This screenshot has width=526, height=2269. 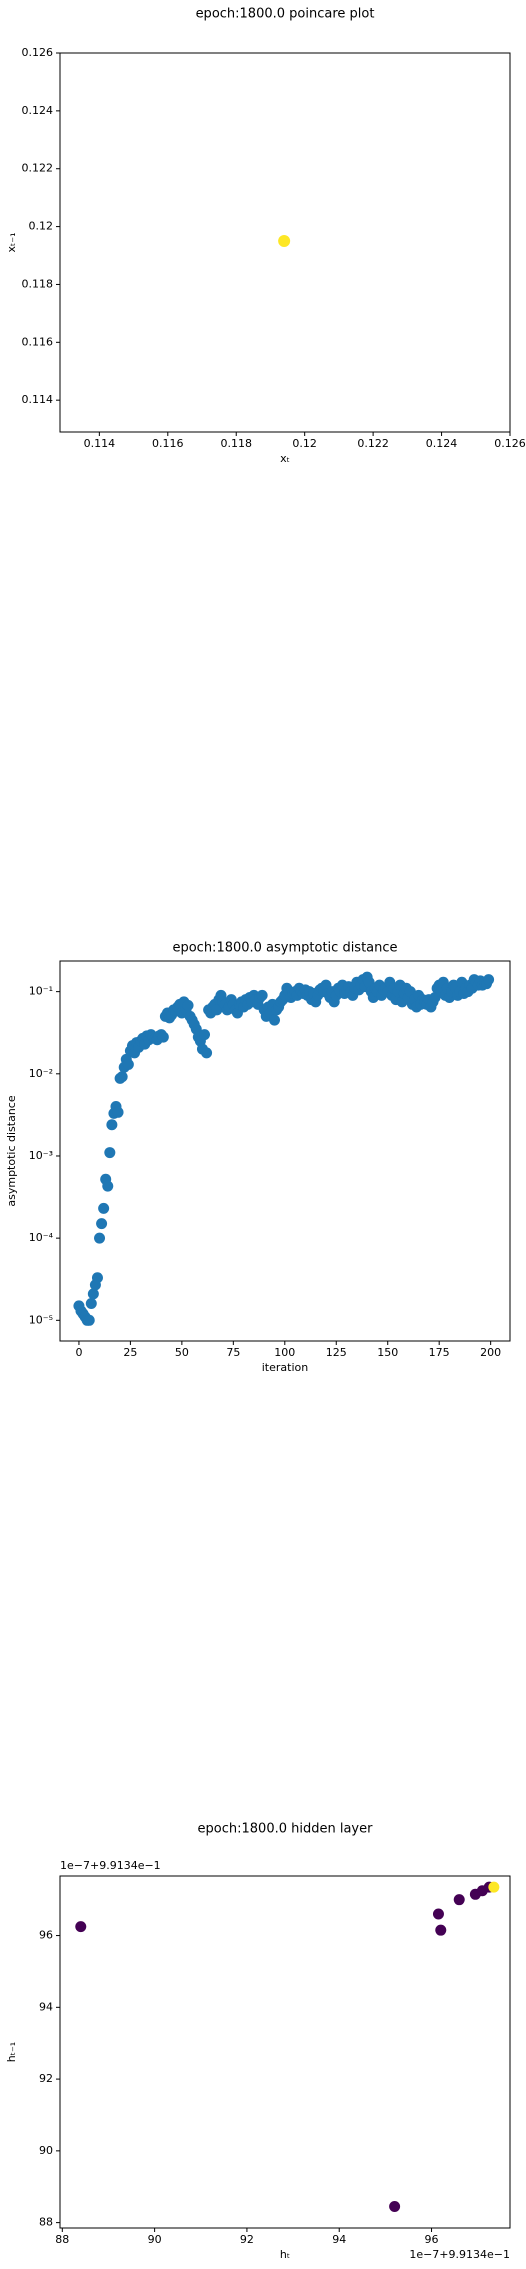 I want to click on x-tick-label: 175, so click(x=439, y=1352).